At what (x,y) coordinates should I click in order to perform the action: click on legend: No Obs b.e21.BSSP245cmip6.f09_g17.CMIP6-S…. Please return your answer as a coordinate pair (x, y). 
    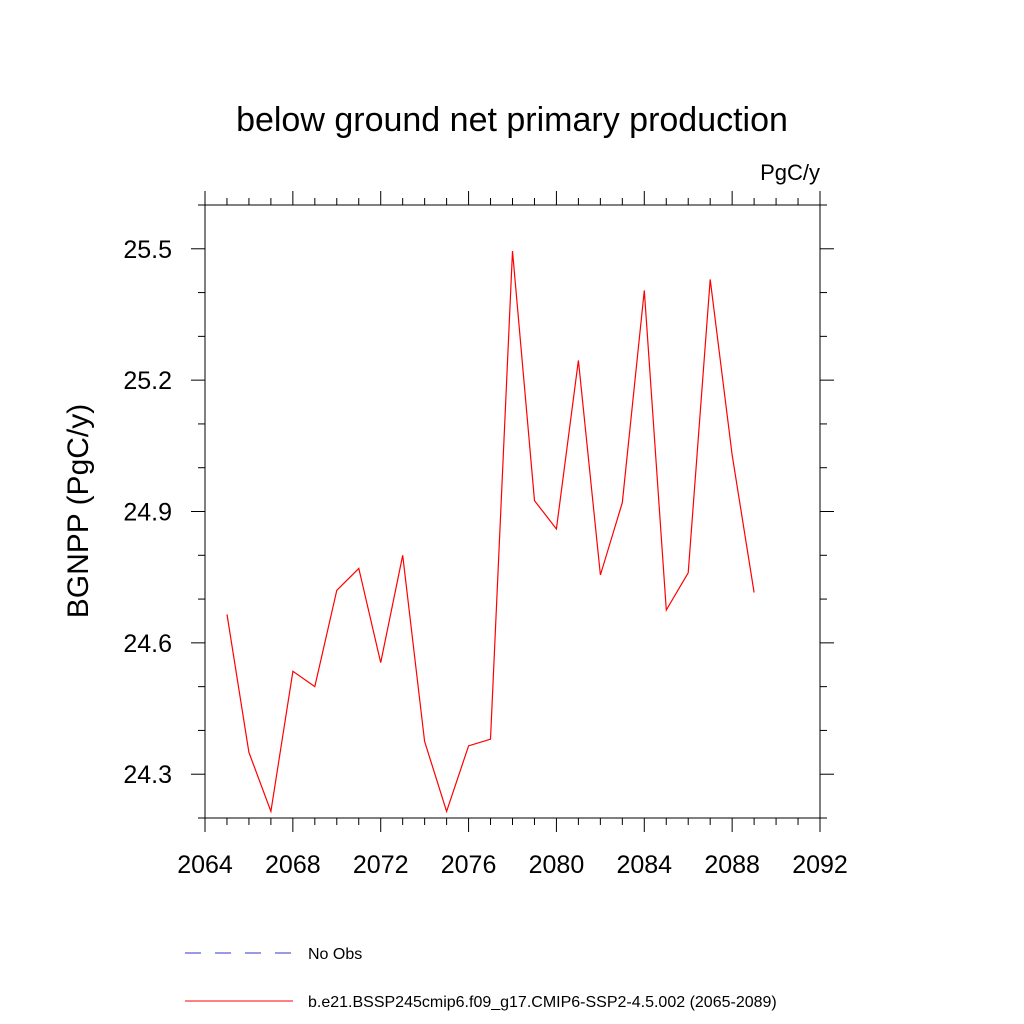
    Looking at the image, I should click on (481, 978).